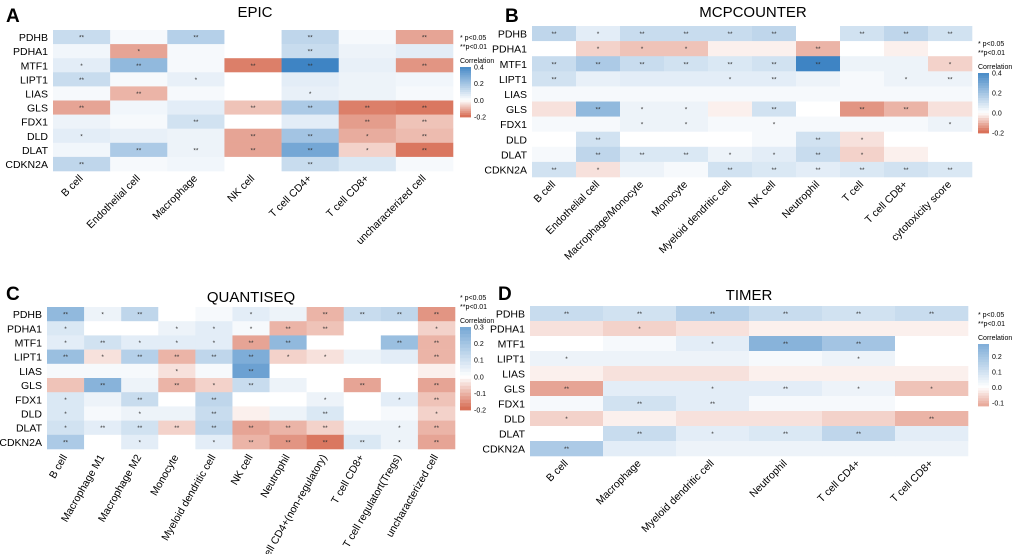 The image size is (1020, 559). I want to click on column-label: Neutrophil, so click(801, 200).